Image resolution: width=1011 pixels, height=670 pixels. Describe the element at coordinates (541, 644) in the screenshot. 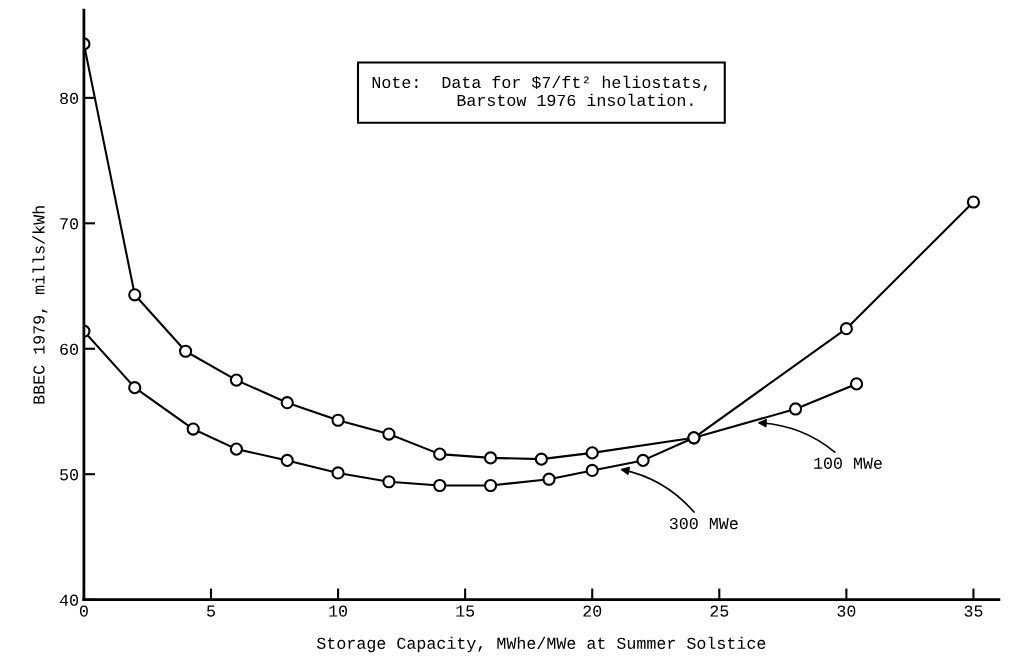

I see `x-axis-title: Storage Capacity, MWhe/MWe at Summer Solstice` at that location.